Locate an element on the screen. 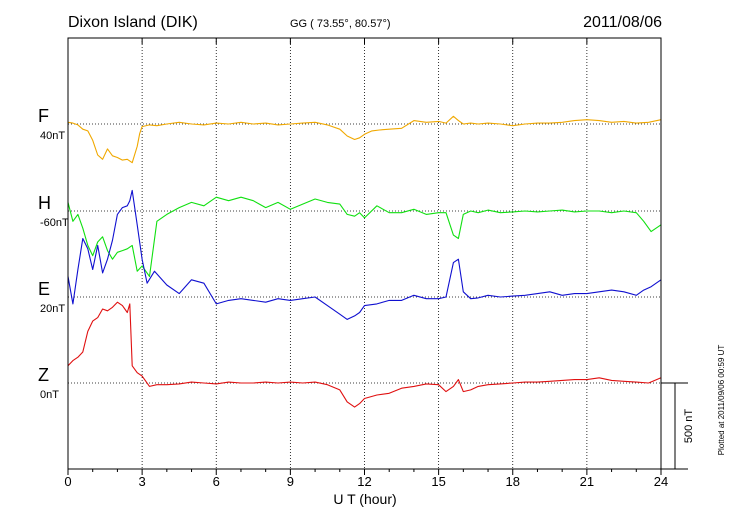 Image resolution: width=730 pixels, height=520 pixels. x-tick-label: 6 is located at coordinates (216, 481).